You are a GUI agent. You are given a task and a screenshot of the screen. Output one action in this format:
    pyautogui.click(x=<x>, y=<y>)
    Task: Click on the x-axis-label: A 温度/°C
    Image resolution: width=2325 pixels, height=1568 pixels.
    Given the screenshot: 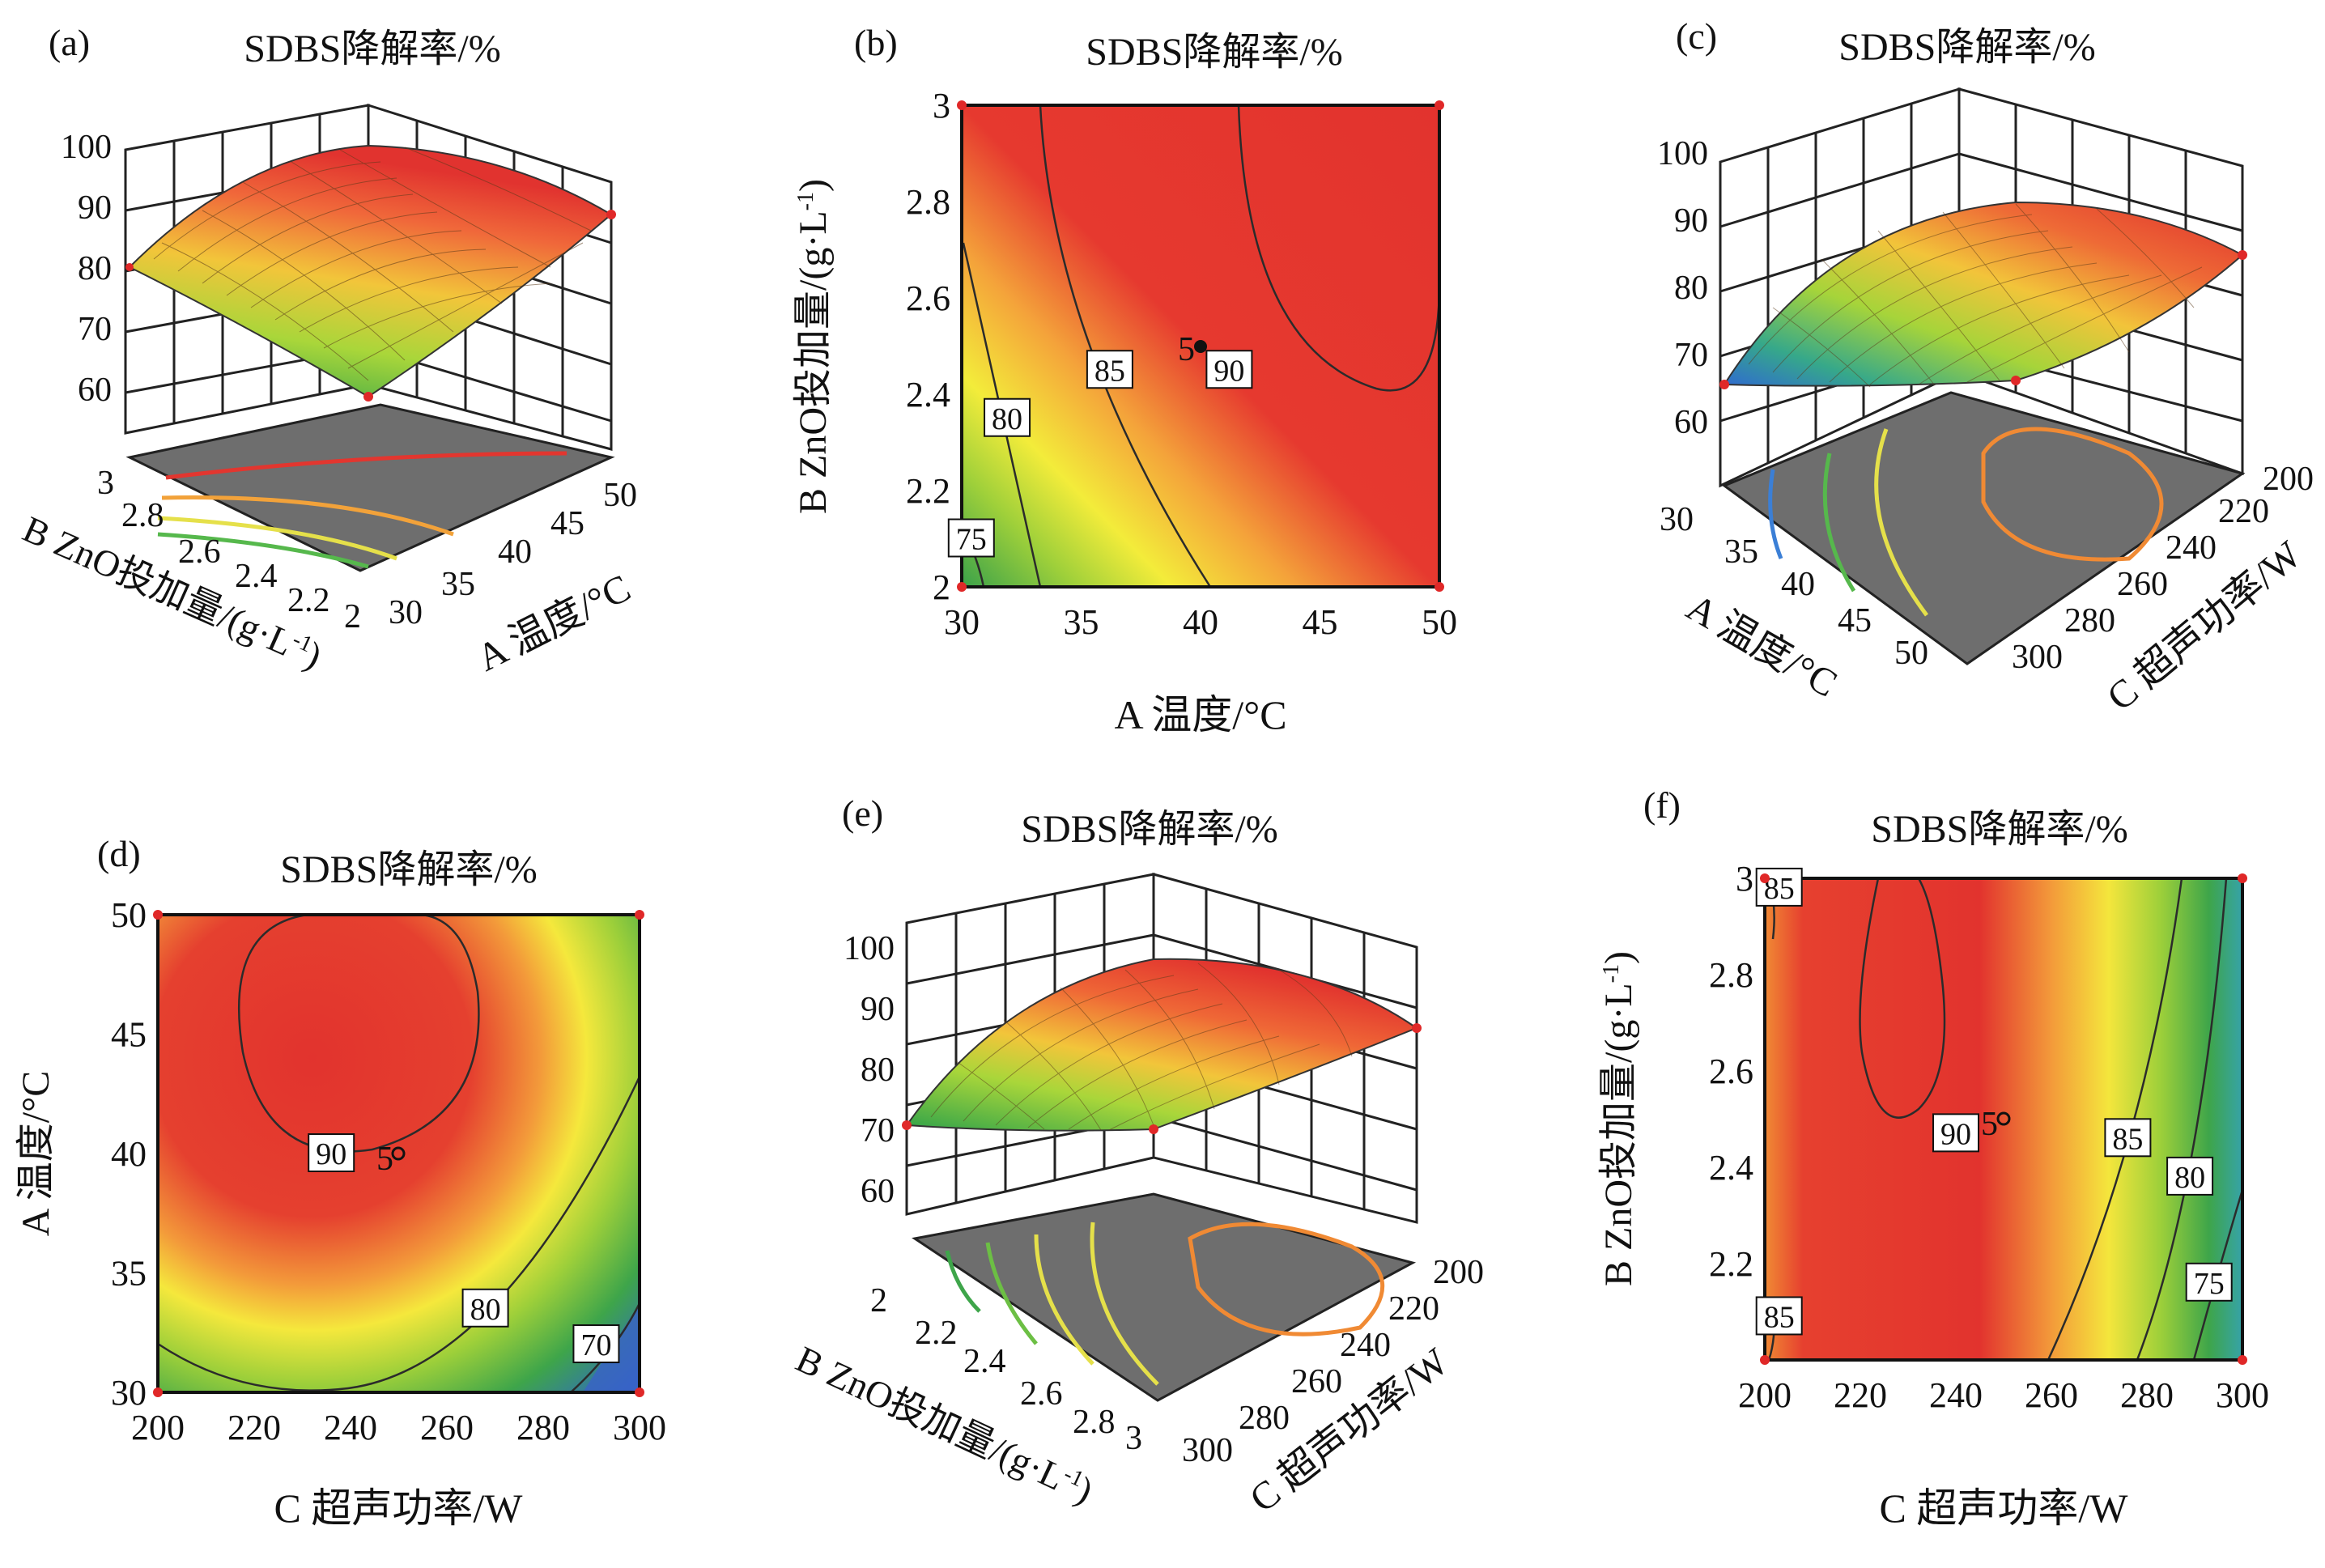 What is the action you would take?
    pyautogui.click(x=1200, y=714)
    